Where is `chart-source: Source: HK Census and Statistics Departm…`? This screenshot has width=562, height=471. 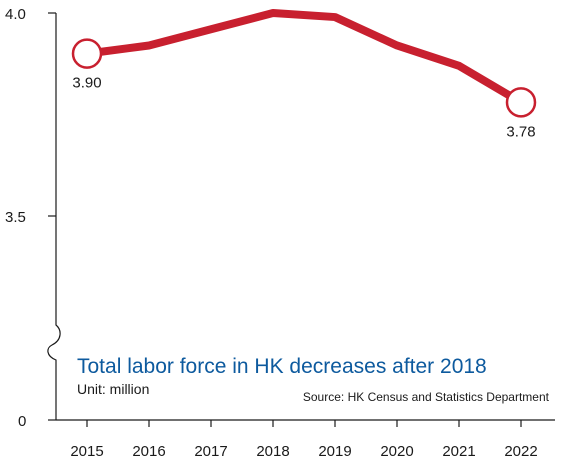 chart-source: Source: HK Census and Statistics Departm… is located at coordinates (425, 397).